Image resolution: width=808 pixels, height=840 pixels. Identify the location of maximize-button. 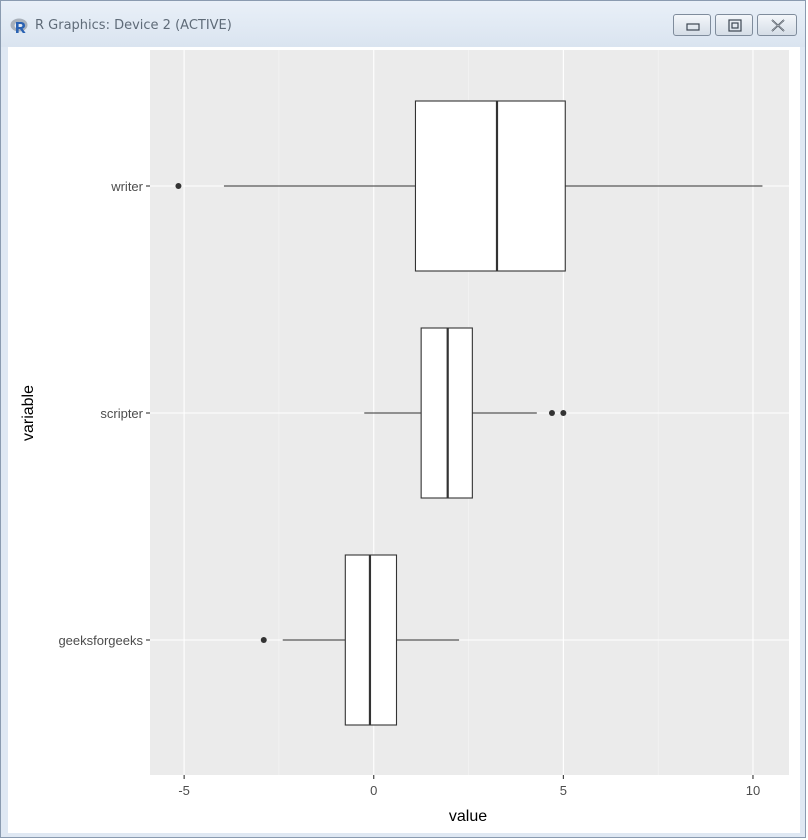
(734, 25).